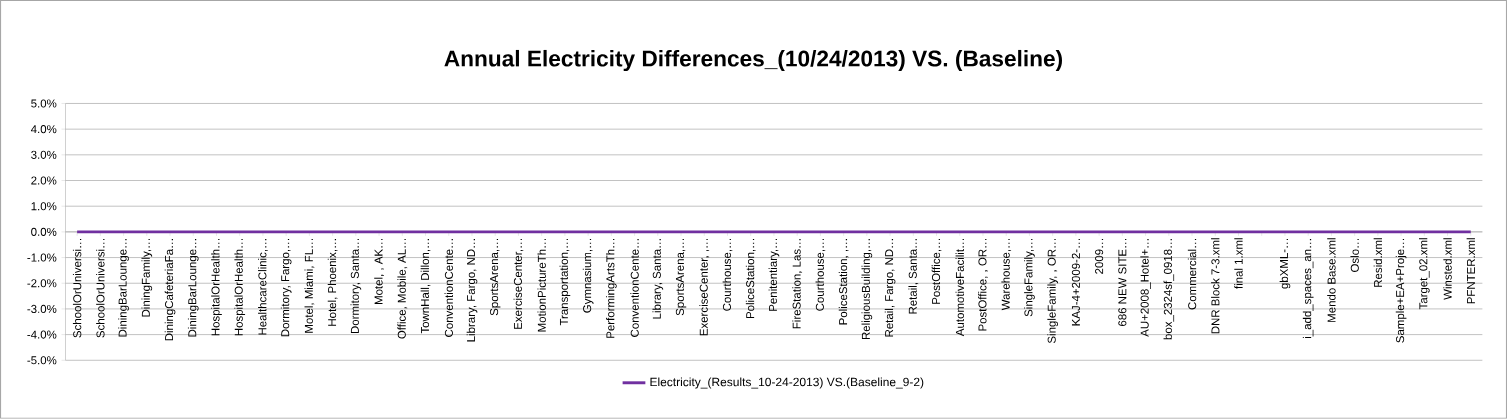 The image size is (1507, 419). I want to click on y-tick-label: 1.0%, so click(44, 206).